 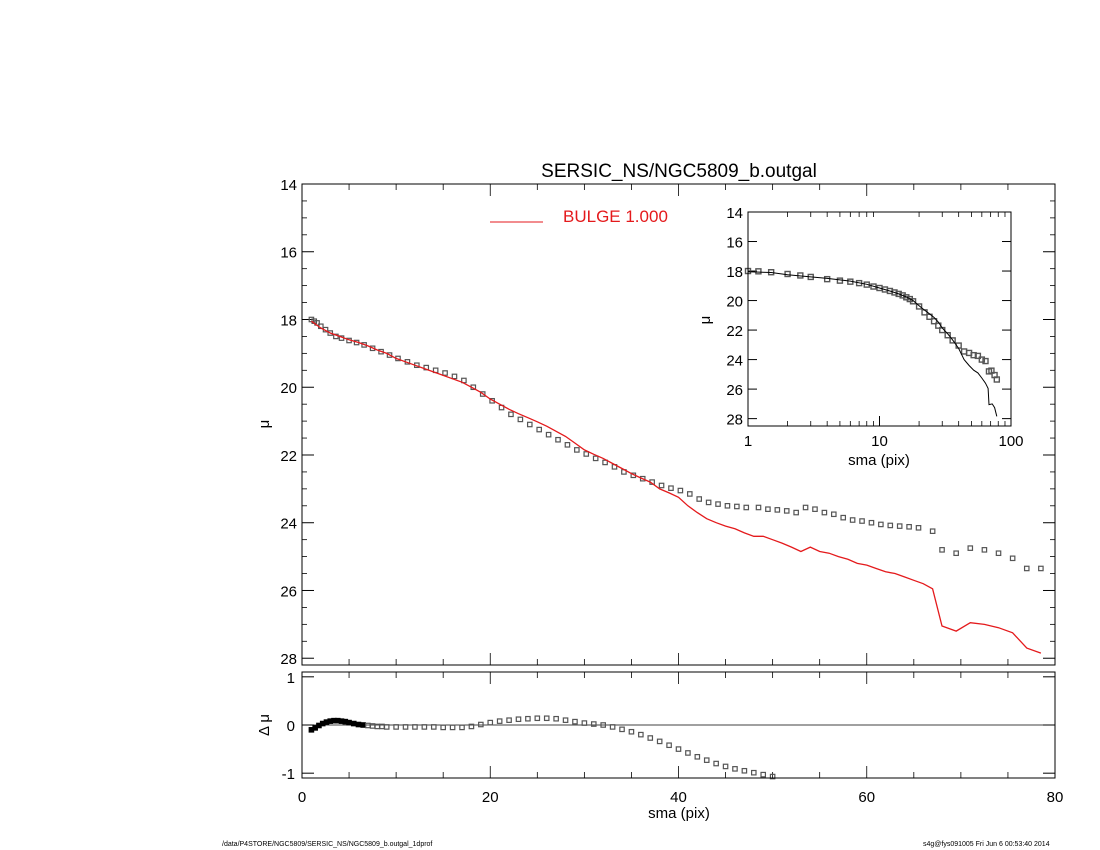 I want to click on residual-y-tick-label: 1, so click(x=291, y=678).